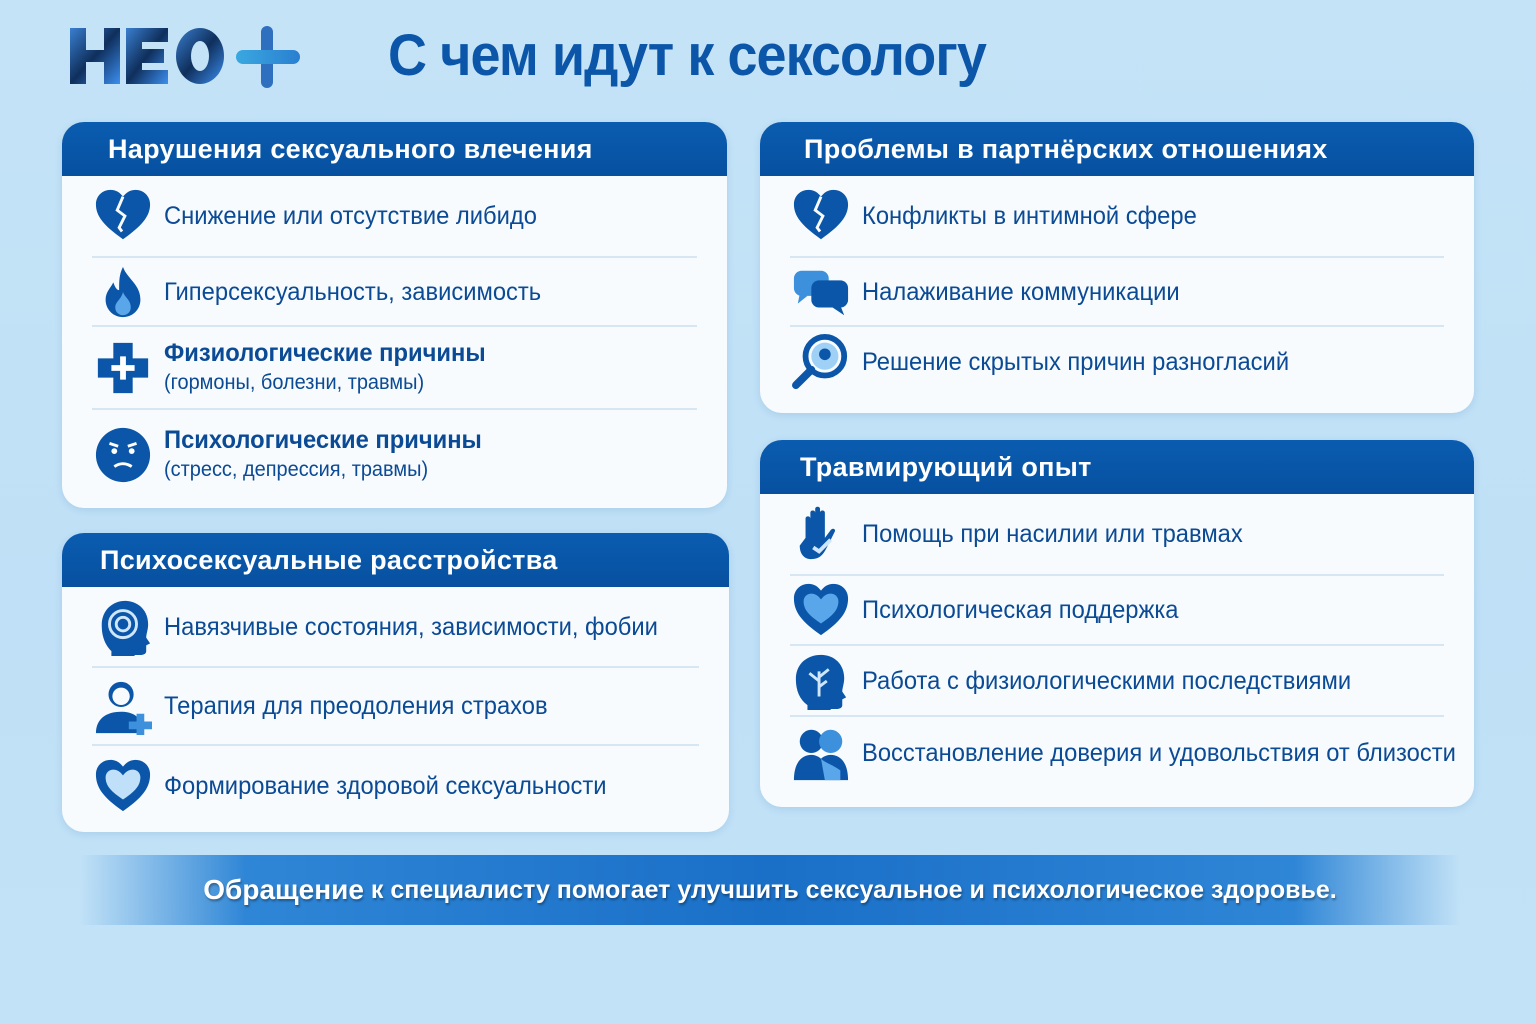 The image size is (1536, 1024). I want to click on list-item: Помощь при насилии или травмах, so click(1117, 535).